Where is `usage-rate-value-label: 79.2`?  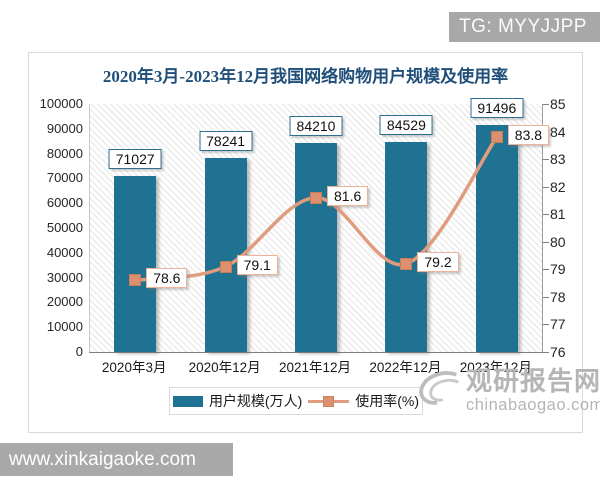
usage-rate-value-label: 79.2 is located at coordinates (438, 261).